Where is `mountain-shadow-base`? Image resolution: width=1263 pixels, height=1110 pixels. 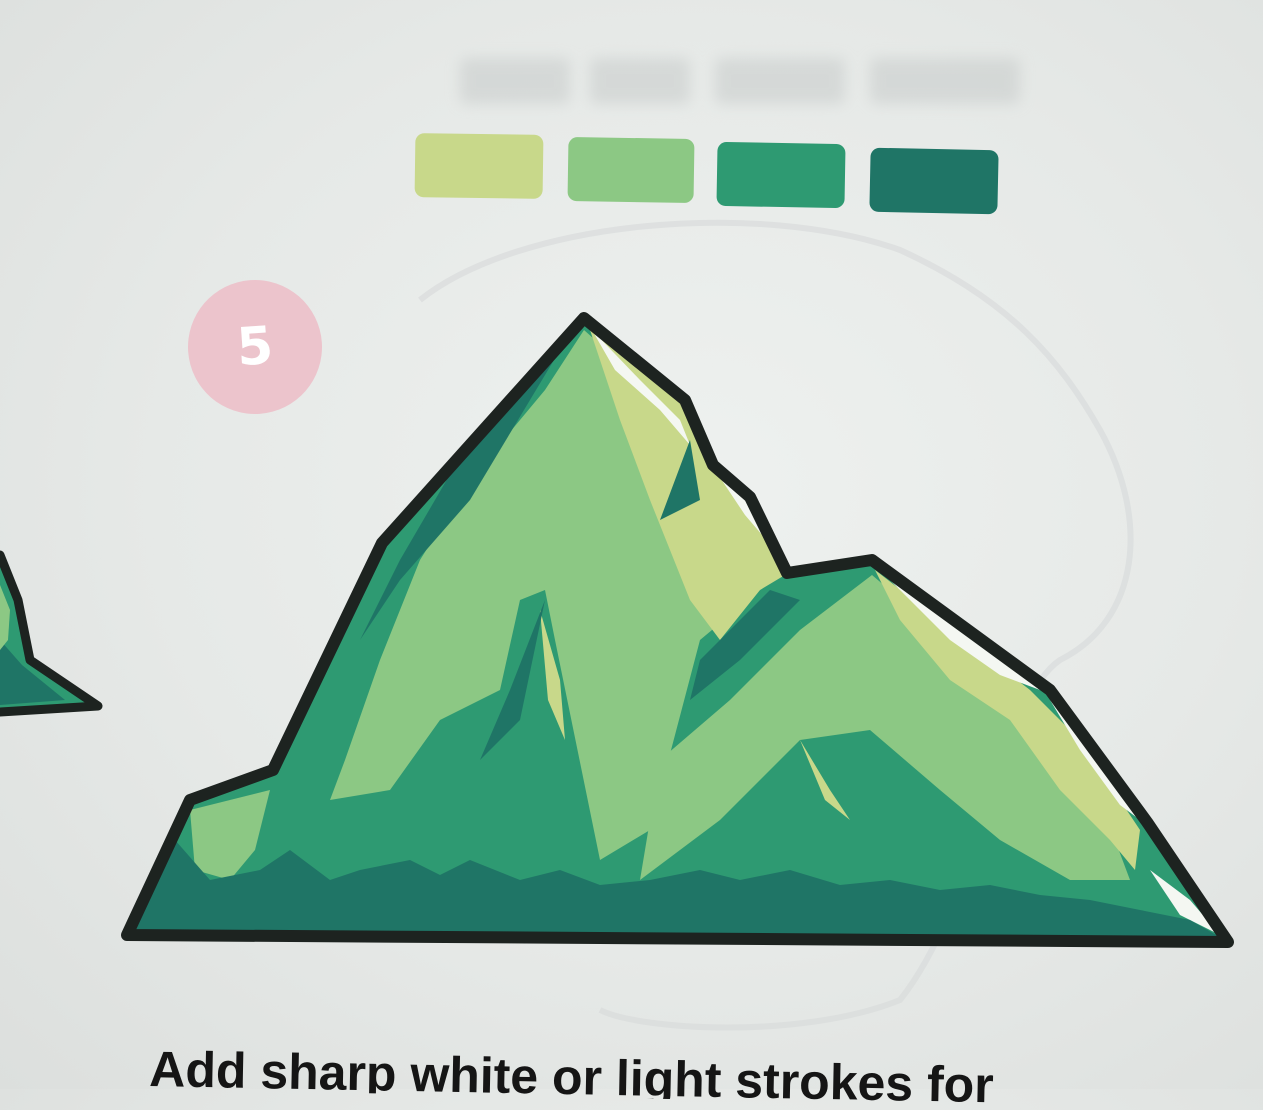 mountain-shadow-base is located at coordinates (680, 890).